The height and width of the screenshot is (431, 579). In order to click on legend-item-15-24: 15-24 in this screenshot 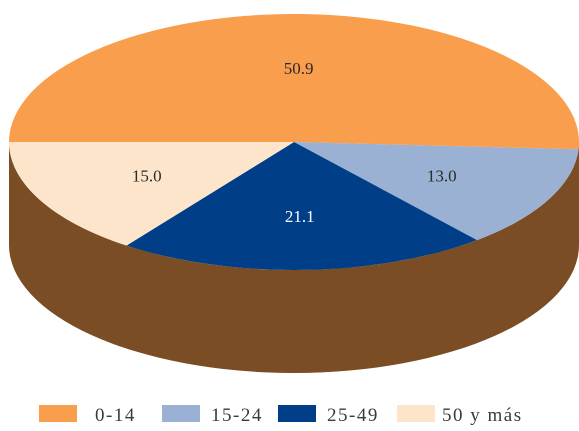, I will do `click(212, 415)`.